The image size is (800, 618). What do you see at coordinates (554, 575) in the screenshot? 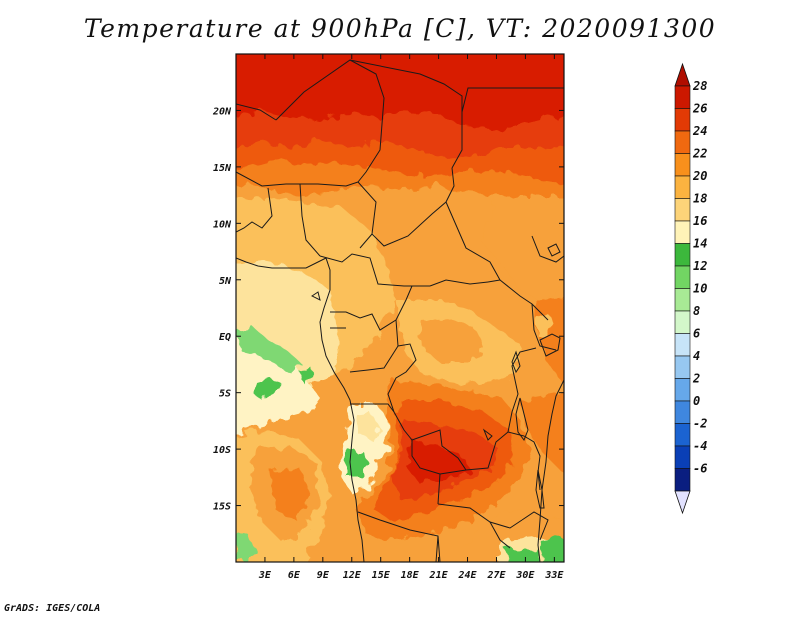
I see `x-tick-label: 33E` at bounding box center [554, 575].